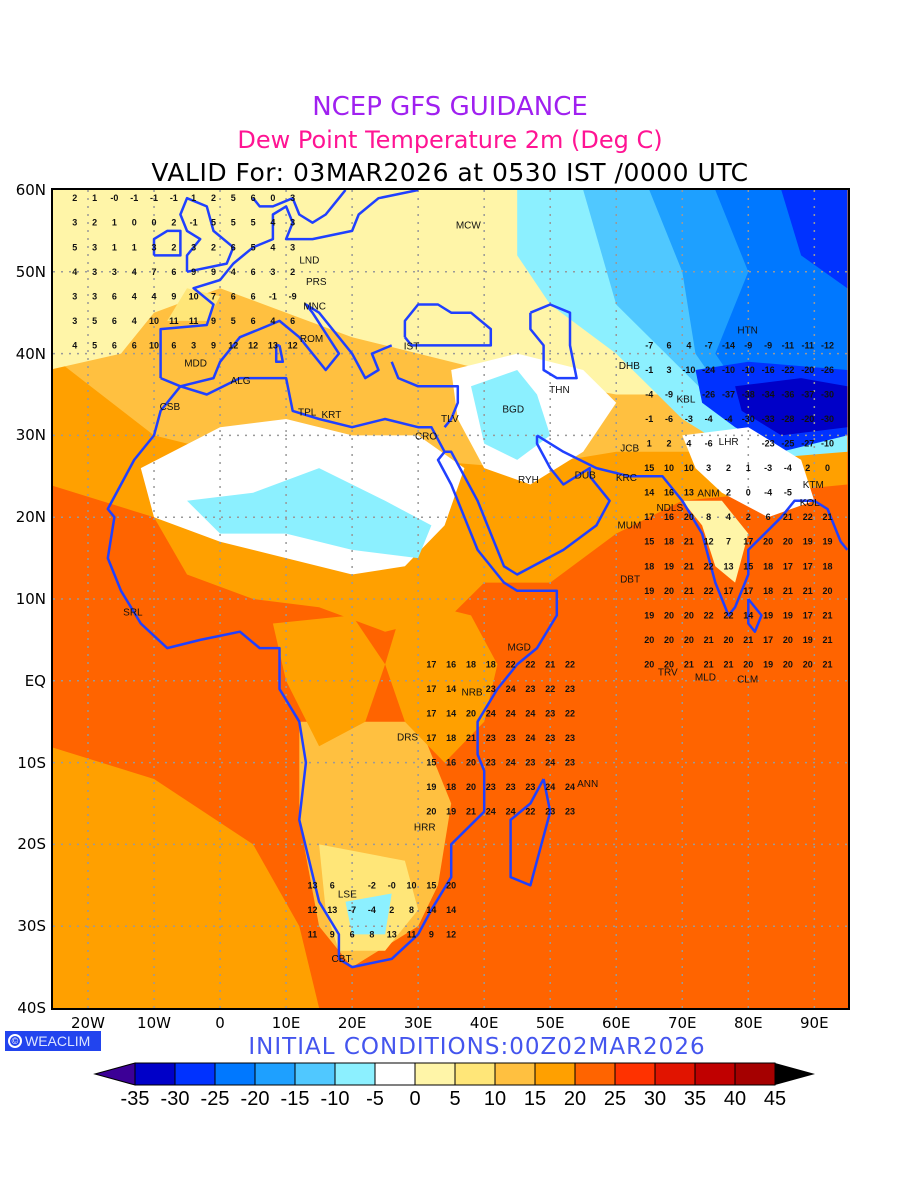 The height and width of the screenshot is (1200, 900). Describe the element at coordinates (535, 1099) in the screenshot. I see `colorbar-label: 15` at that location.